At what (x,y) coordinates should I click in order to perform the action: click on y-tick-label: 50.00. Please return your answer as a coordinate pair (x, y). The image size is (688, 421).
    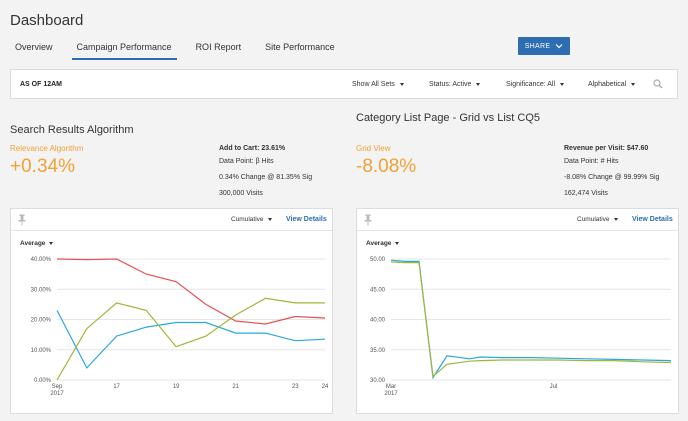
    Looking at the image, I should click on (378, 260).